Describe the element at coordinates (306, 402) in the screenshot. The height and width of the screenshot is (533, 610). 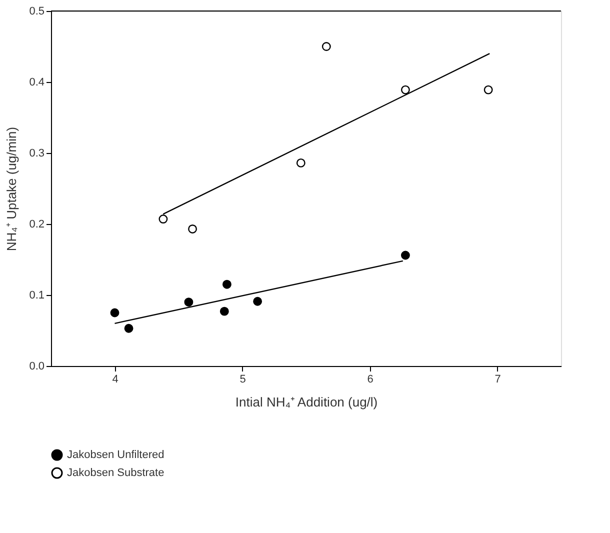
I see `x-axis-title: Intial NH₄⁺ Addition (ug/l)` at that location.